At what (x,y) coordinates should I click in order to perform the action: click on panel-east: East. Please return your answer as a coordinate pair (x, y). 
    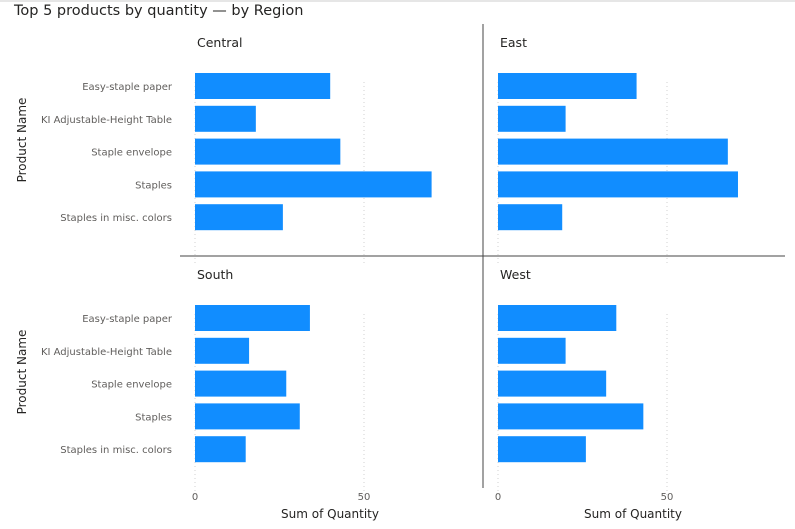
    Looking at the image, I should click on (617, 150).